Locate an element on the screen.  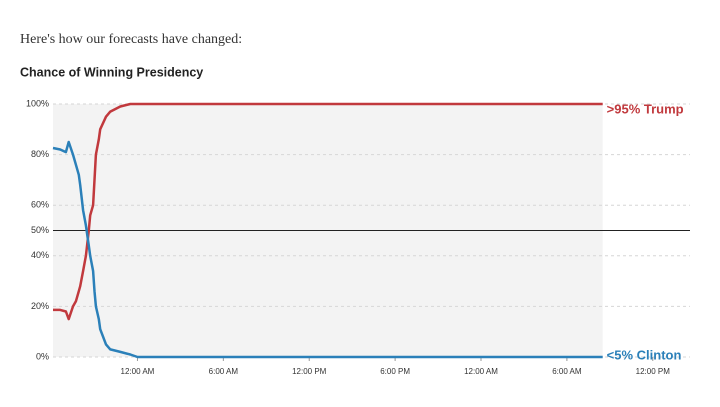
y-tick-label: 80% is located at coordinates (40, 154).